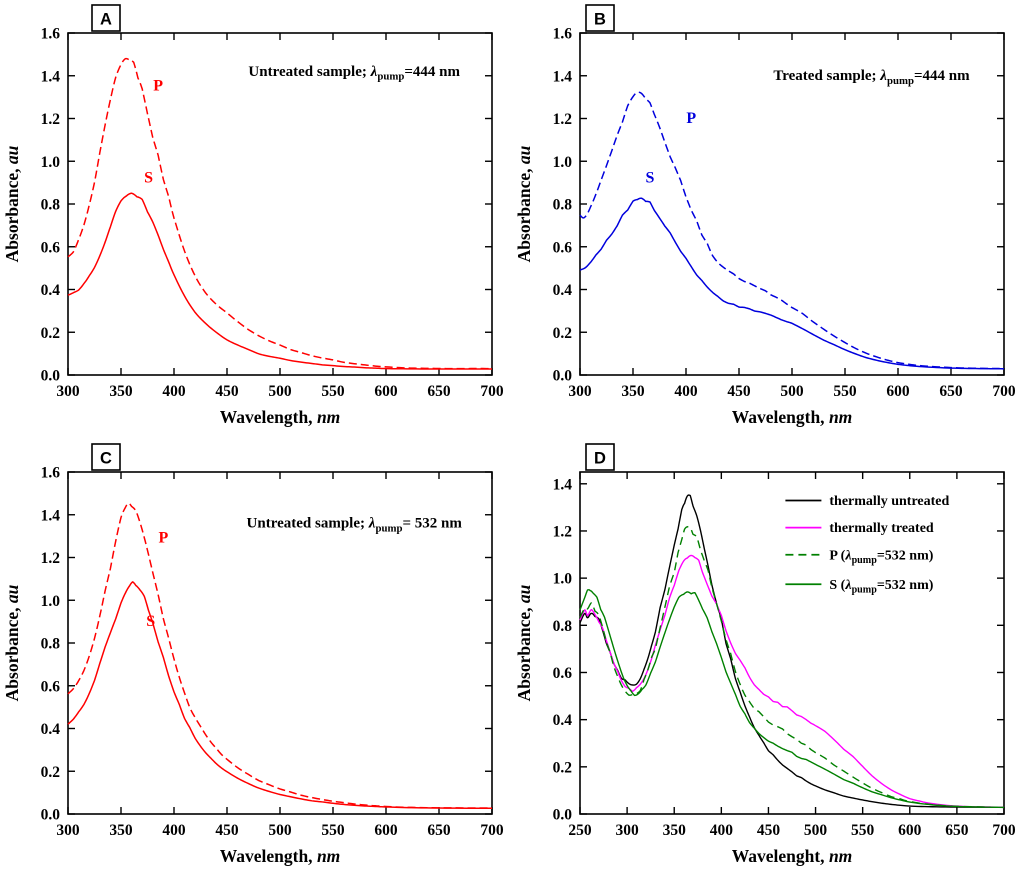  Describe the element at coordinates (881, 528) in the screenshot. I see `legend-label: thermally treated` at that location.